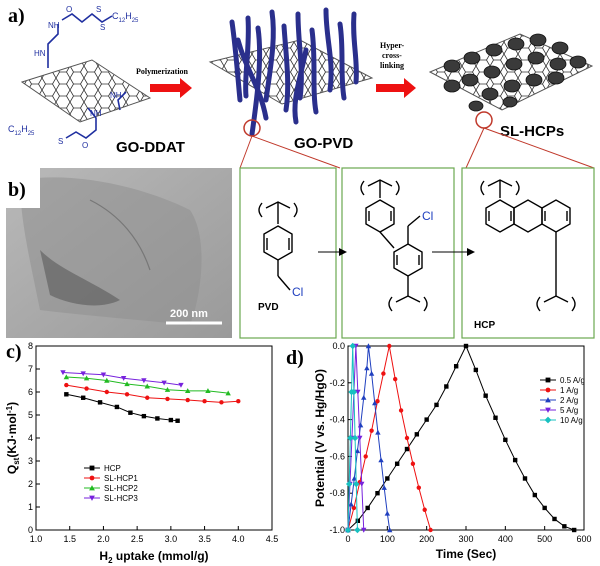  Describe the element at coordinates (112, 468) in the screenshot. I see `legend-label: HCP` at that location.